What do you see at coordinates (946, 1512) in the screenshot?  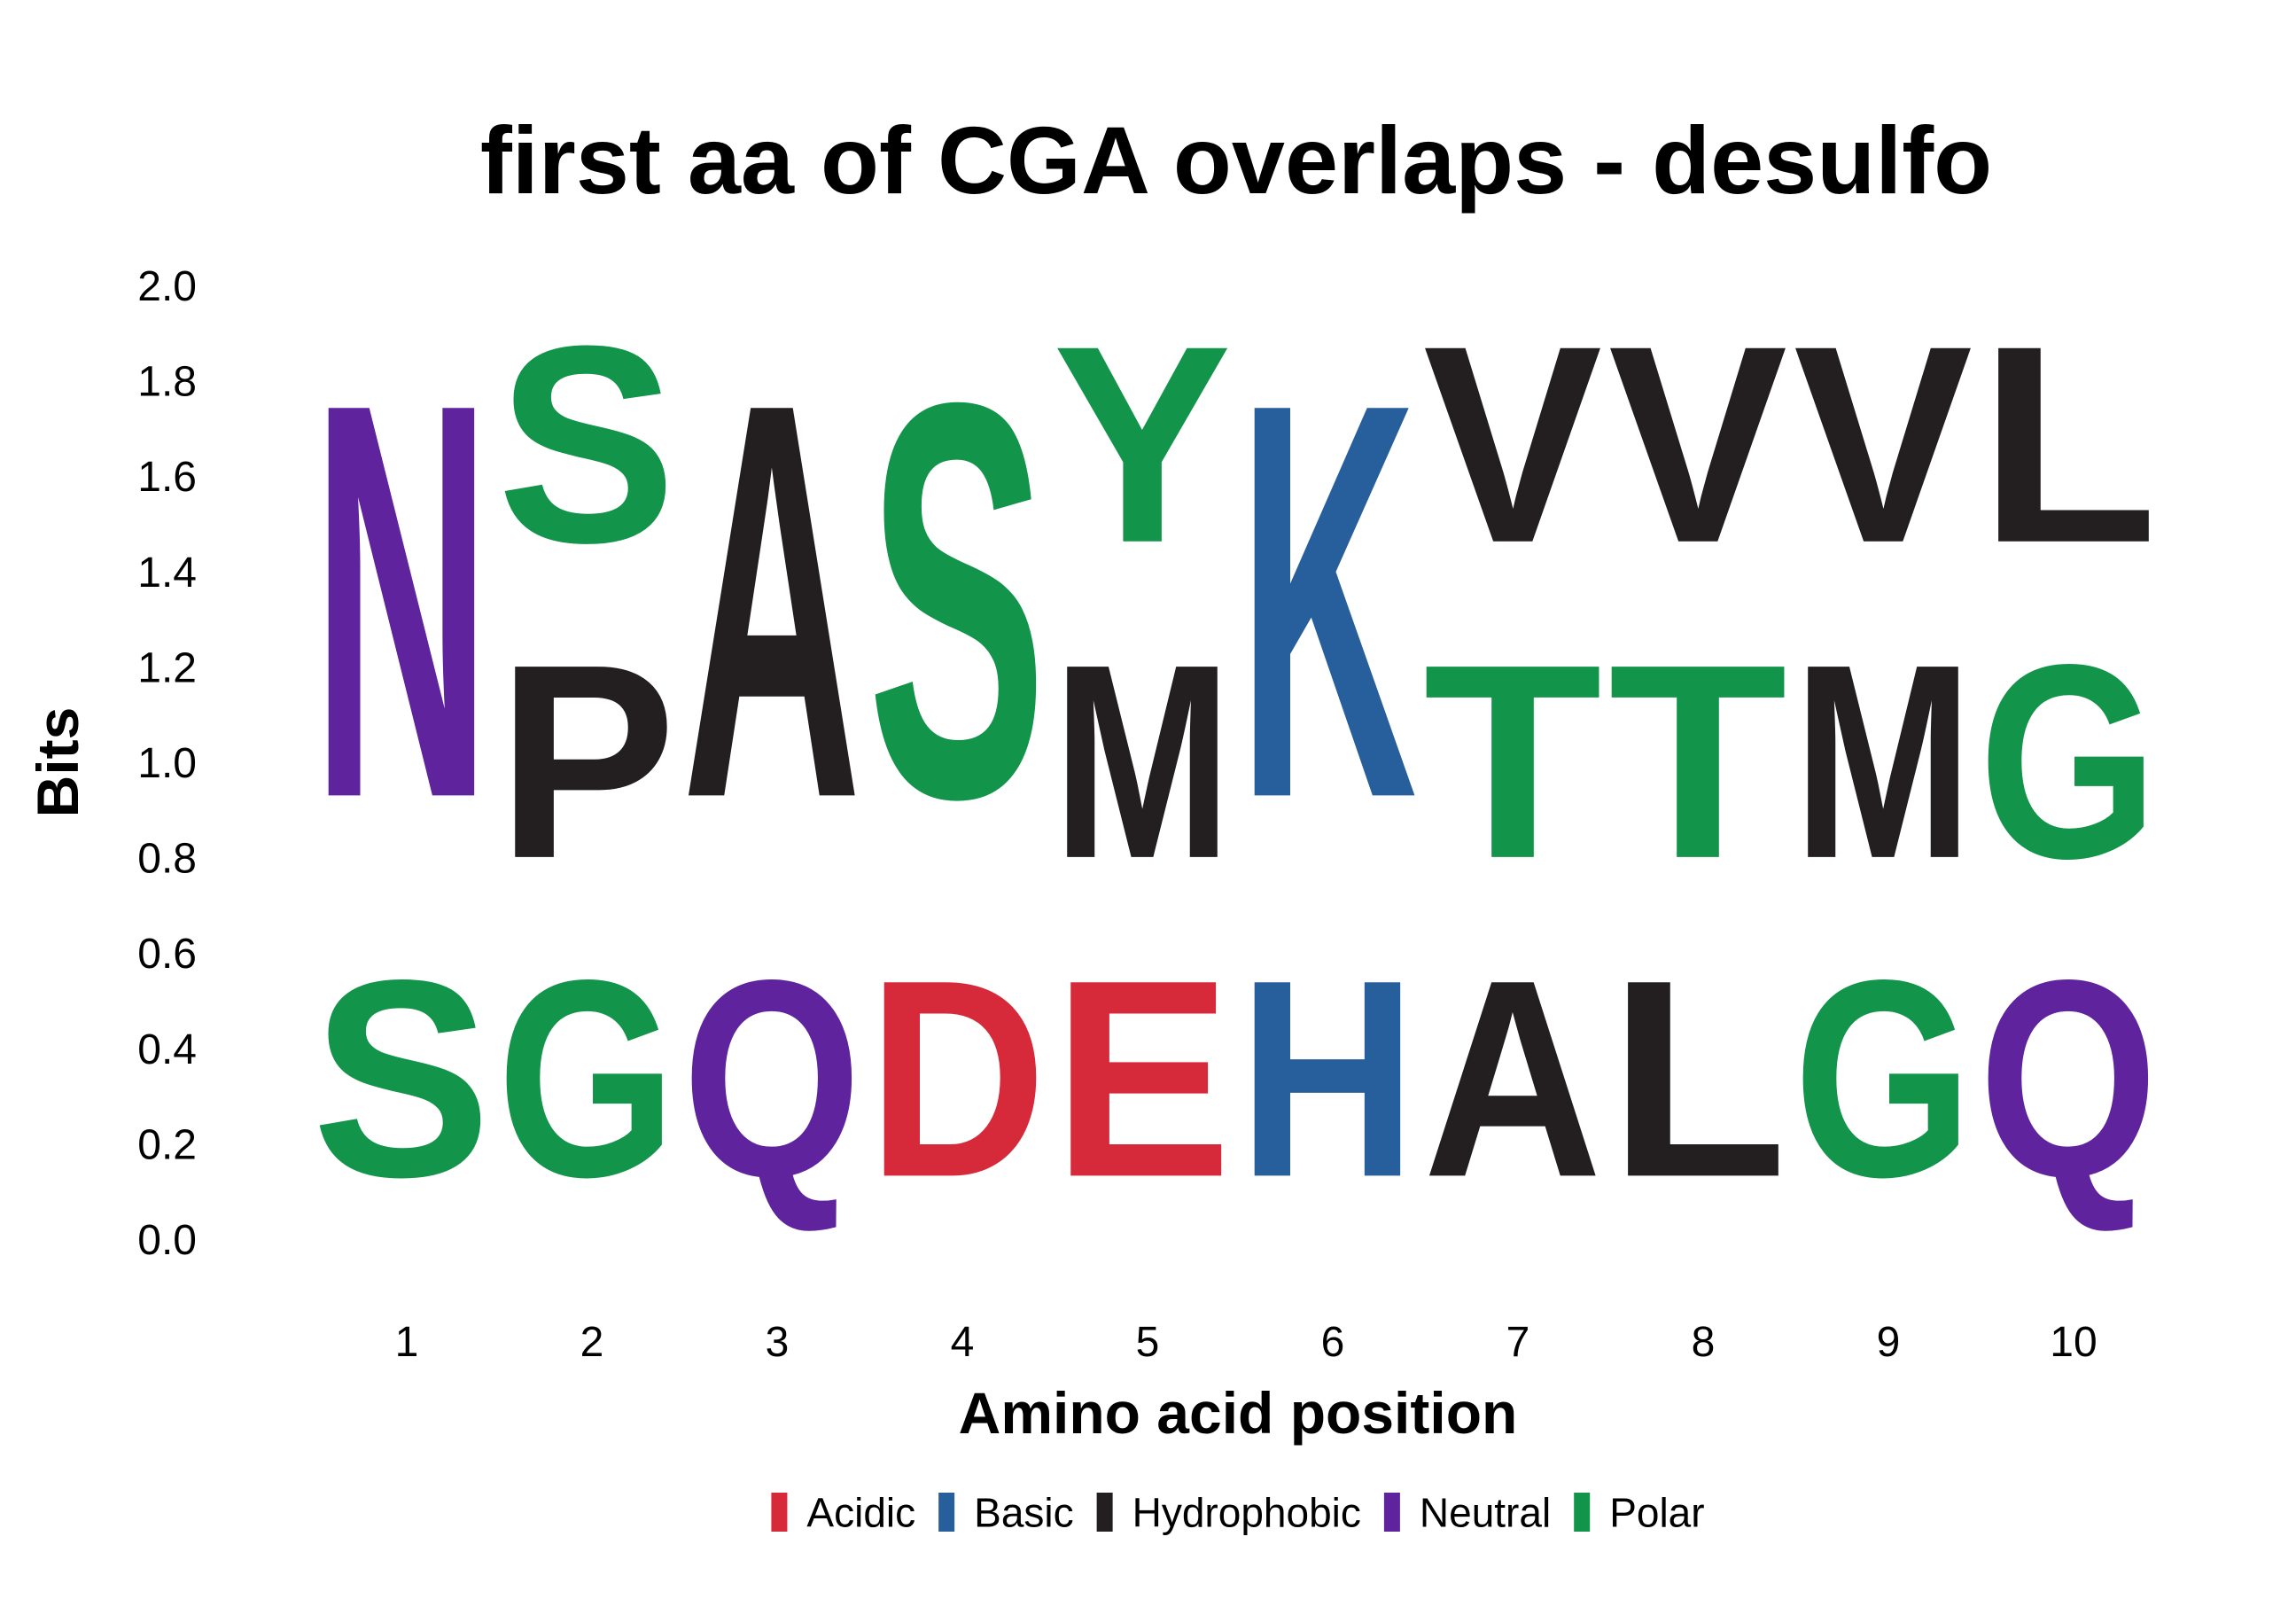 I see `legend-swatch-basic` at bounding box center [946, 1512].